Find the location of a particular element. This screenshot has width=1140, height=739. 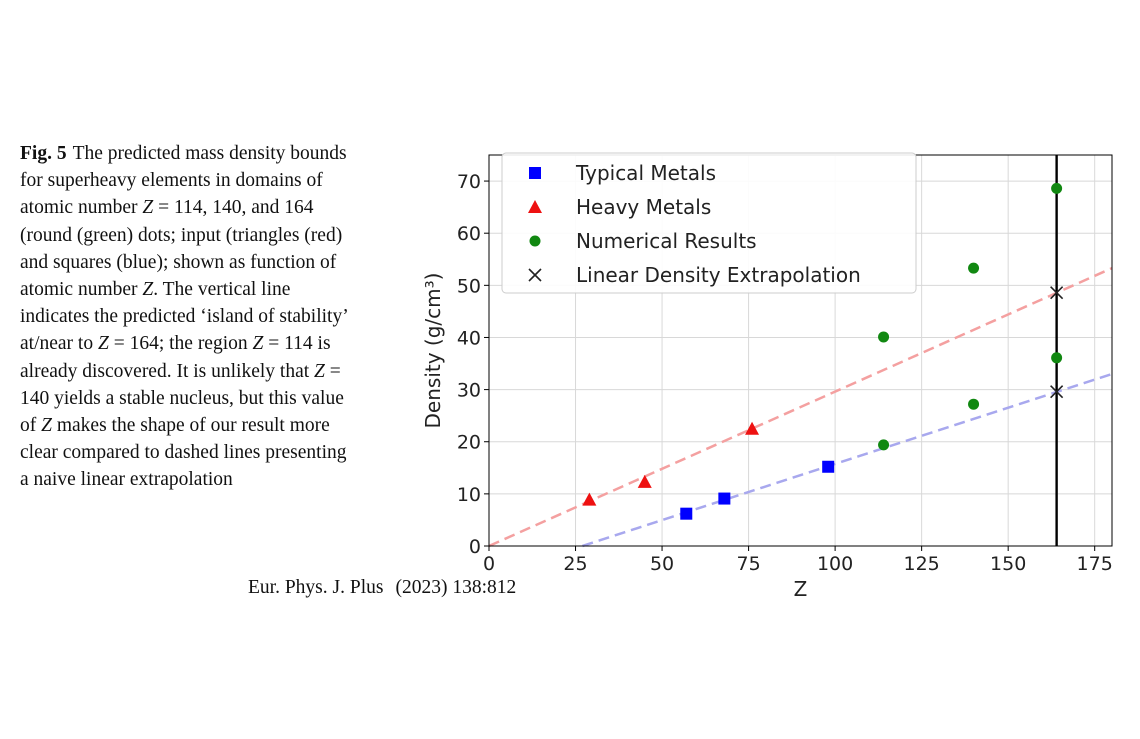

caption-text-run: = 164; the region is located at coordinates (180, 344).